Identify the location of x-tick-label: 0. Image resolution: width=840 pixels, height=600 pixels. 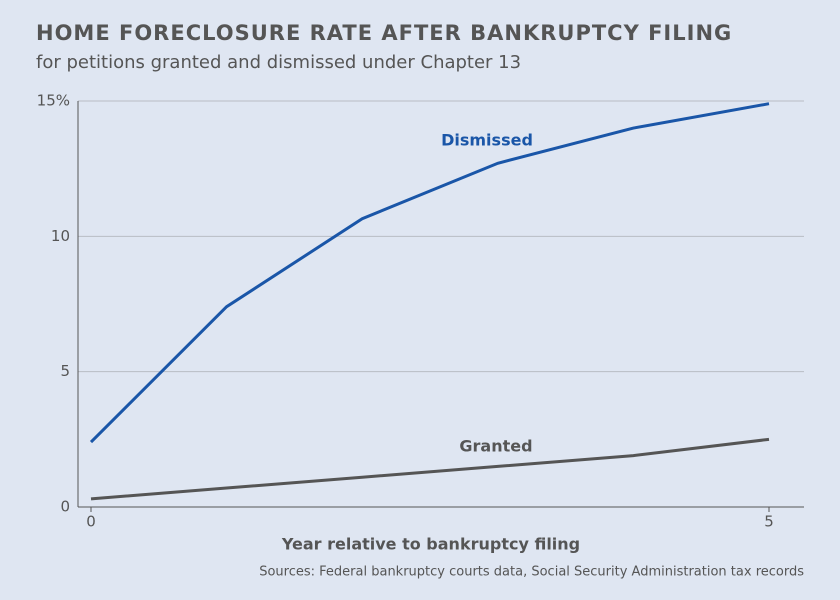
(91, 522).